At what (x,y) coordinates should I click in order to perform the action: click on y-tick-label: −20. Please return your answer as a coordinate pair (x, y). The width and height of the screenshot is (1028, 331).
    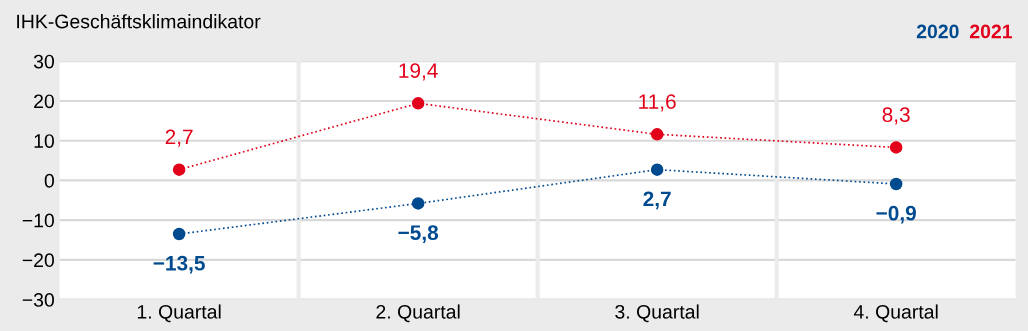
    Looking at the image, I should click on (38, 260).